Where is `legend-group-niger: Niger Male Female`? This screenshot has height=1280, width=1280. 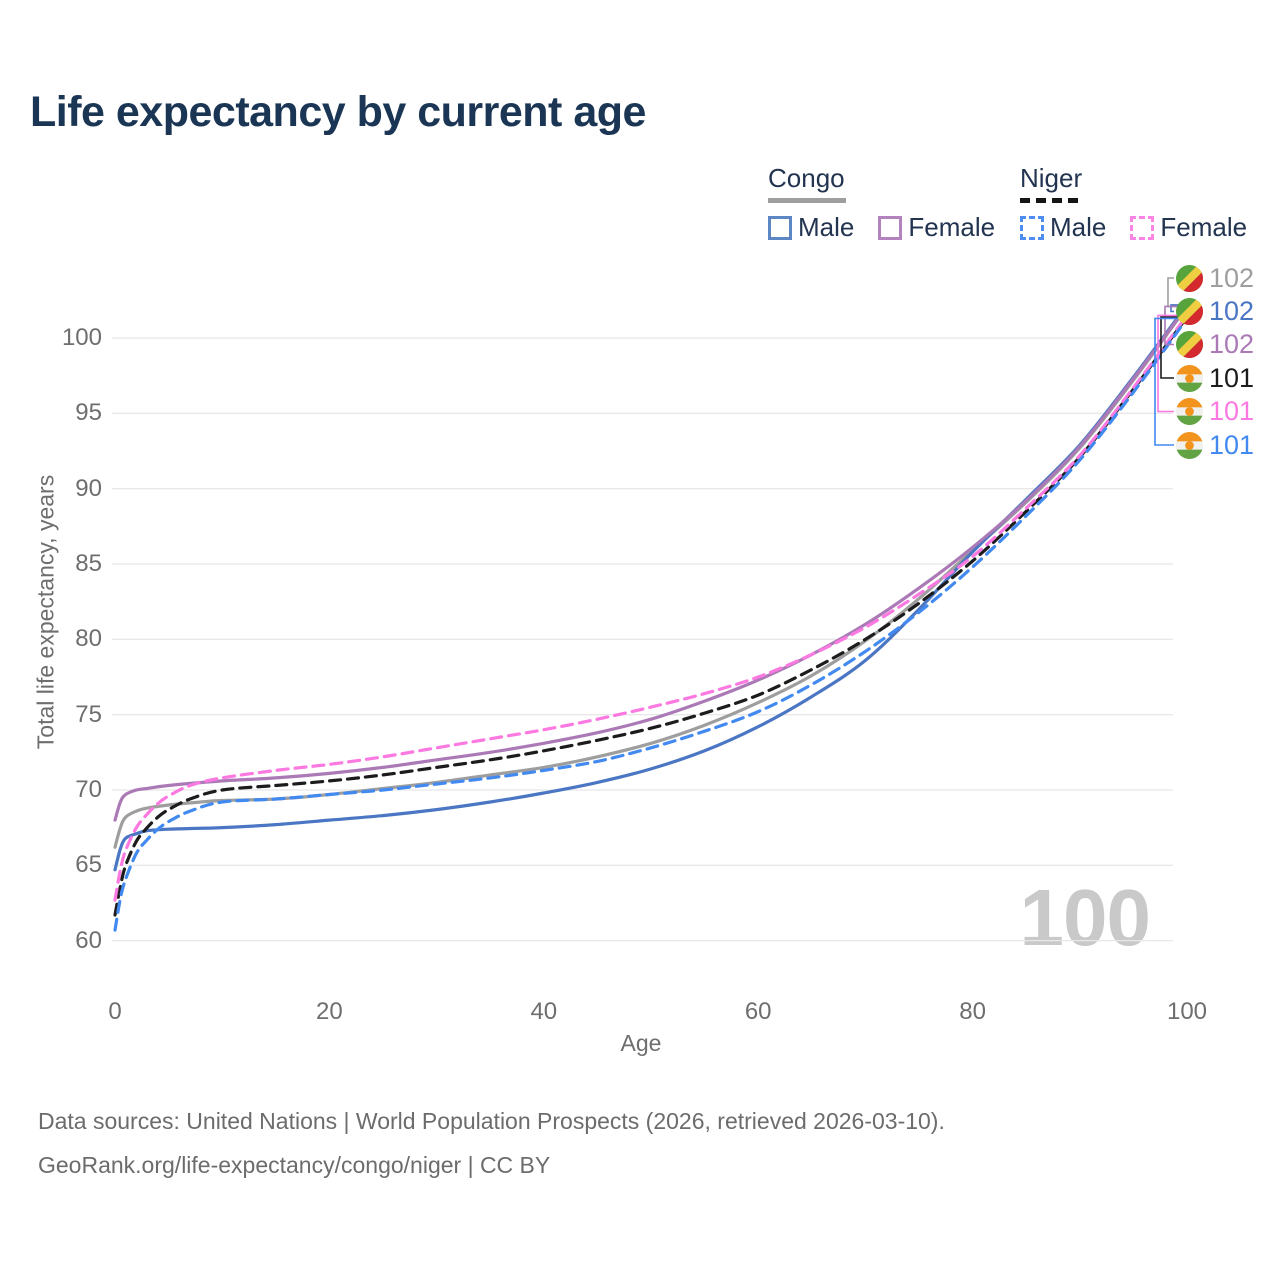 legend-group-niger: Niger Male Female is located at coordinates (1145, 203).